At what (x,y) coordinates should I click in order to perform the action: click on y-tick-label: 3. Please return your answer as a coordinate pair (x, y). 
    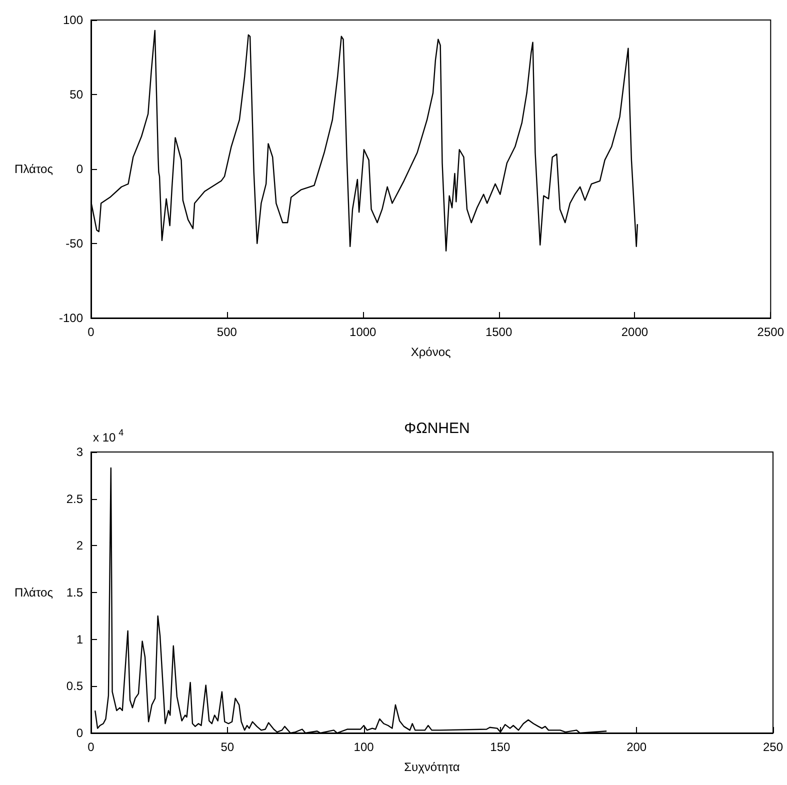
    Looking at the image, I should click on (80, 452).